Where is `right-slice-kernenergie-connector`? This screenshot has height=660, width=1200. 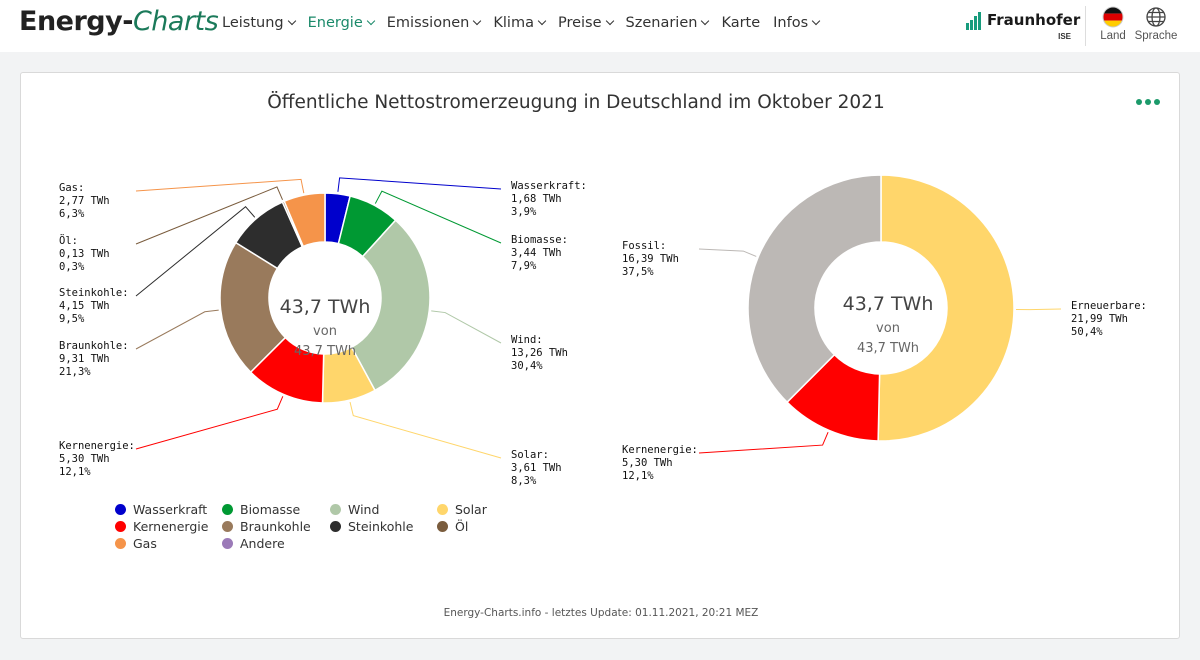 right-slice-kernenergie-connector is located at coordinates (763, 443).